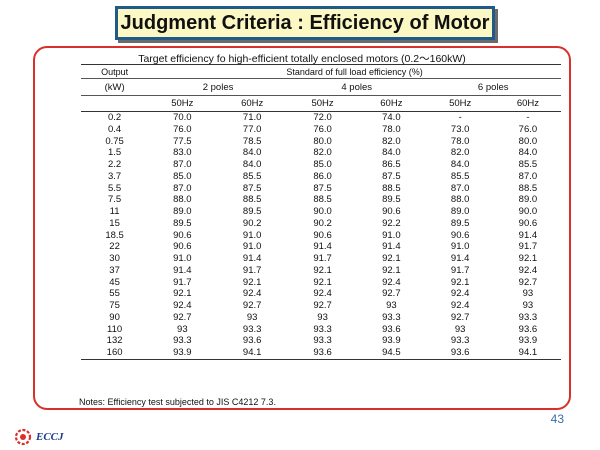 Image resolution: width=600 pixels, height=450 pixels. What do you see at coordinates (39, 437) in the screenshot?
I see `eccj-logo: ECCJ` at bounding box center [39, 437].